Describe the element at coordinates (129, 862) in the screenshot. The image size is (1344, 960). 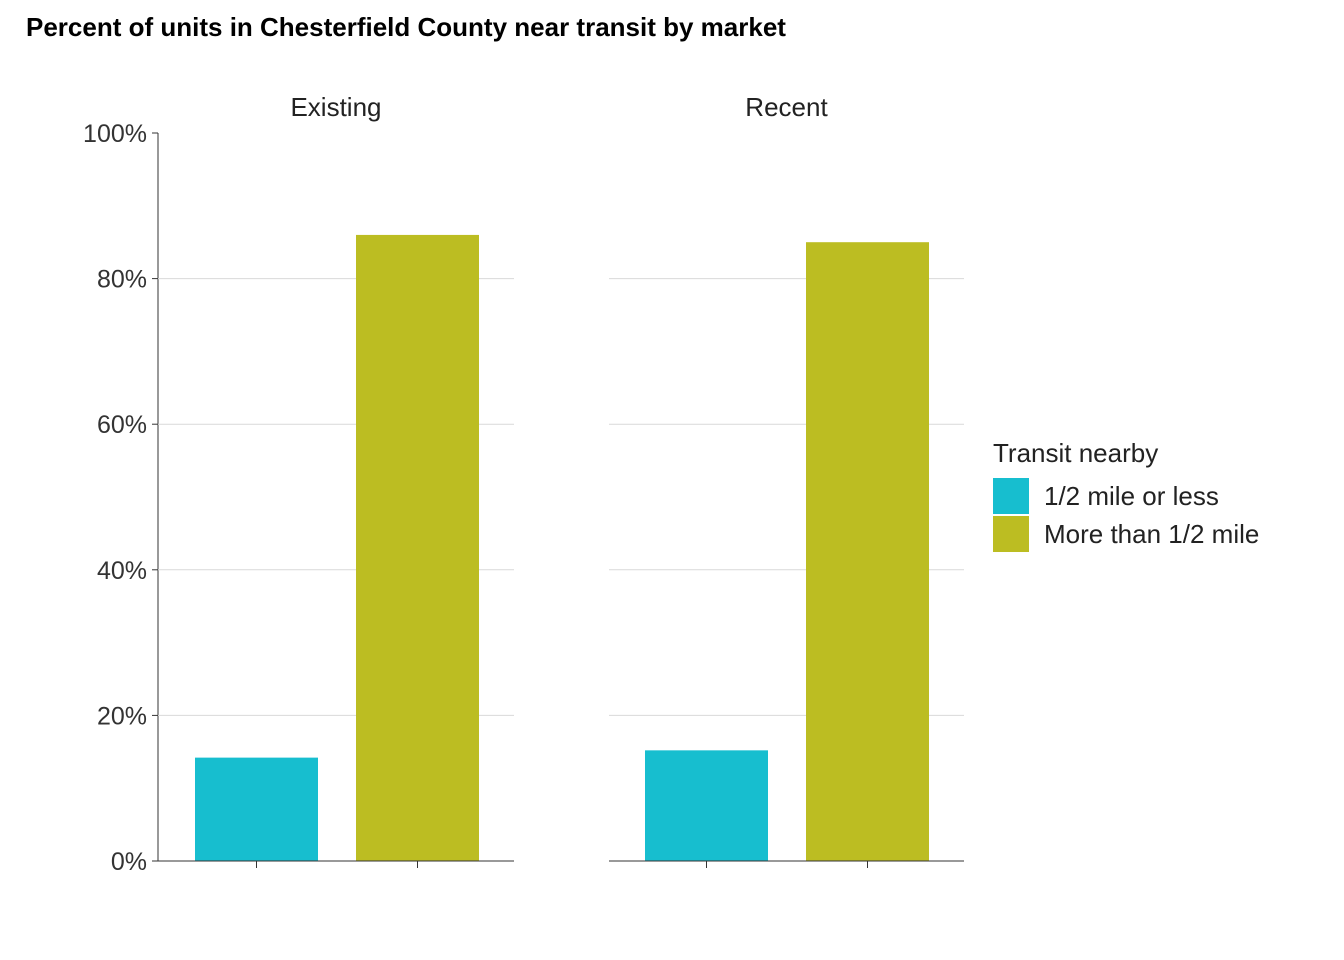
I see `y-tick-label: 0%` at that location.